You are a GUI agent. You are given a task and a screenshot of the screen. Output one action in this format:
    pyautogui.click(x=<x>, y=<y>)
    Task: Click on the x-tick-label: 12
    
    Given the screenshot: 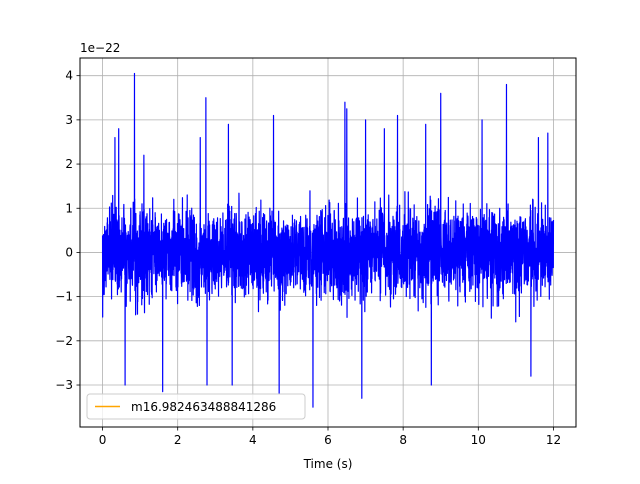 What is the action you would take?
    pyautogui.click(x=553, y=440)
    